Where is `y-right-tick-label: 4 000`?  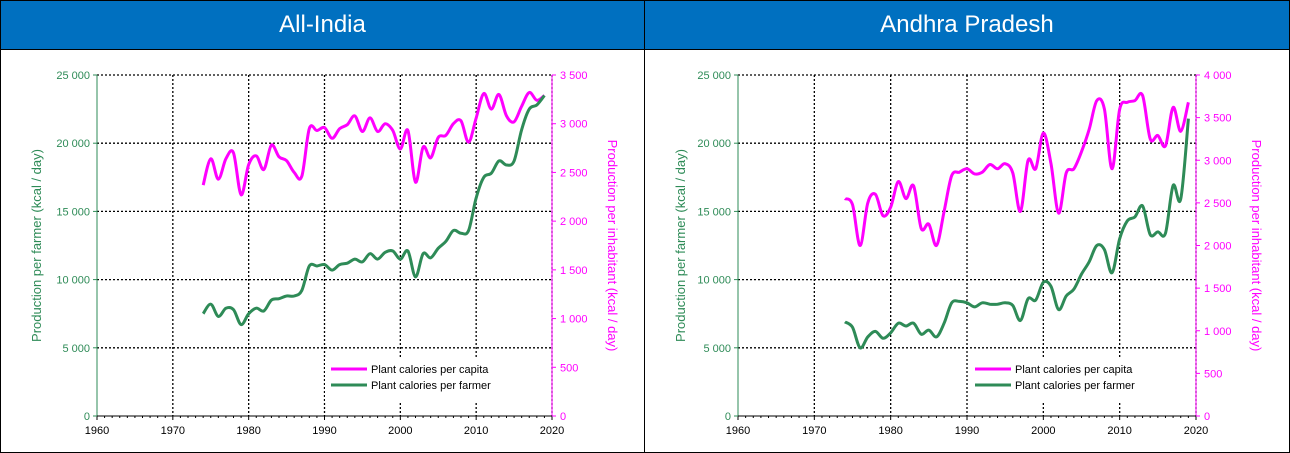
y-right-tick-label: 4 000 is located at coordinates (1218, 76).